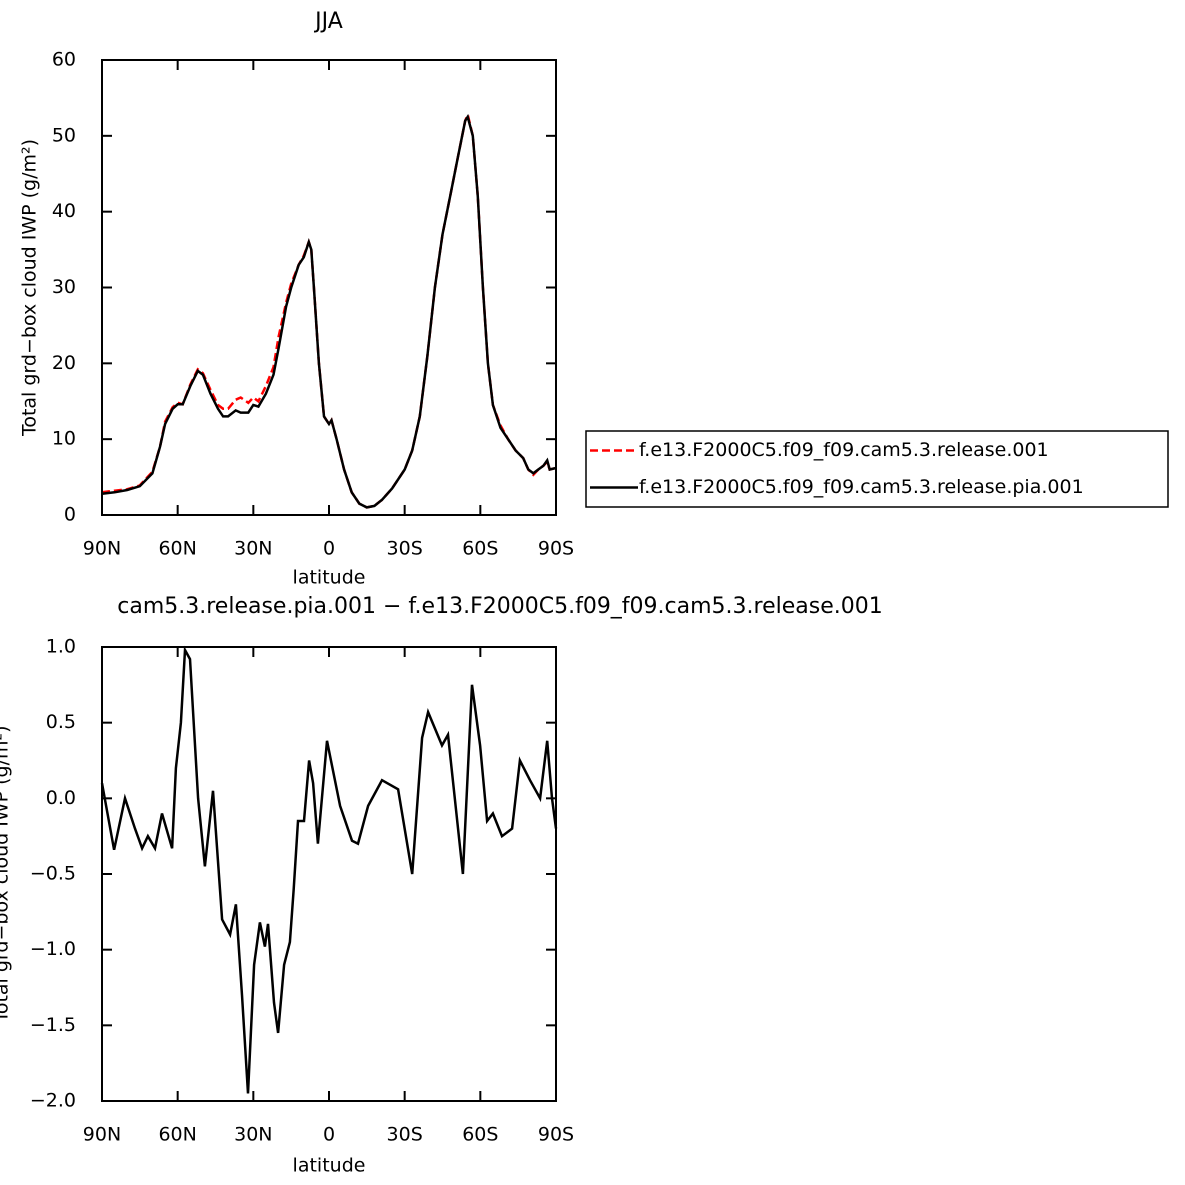  Describe the element at coordinates (53, 874) in the screenshot. I see `y-tick-label: −0.5` at that location.